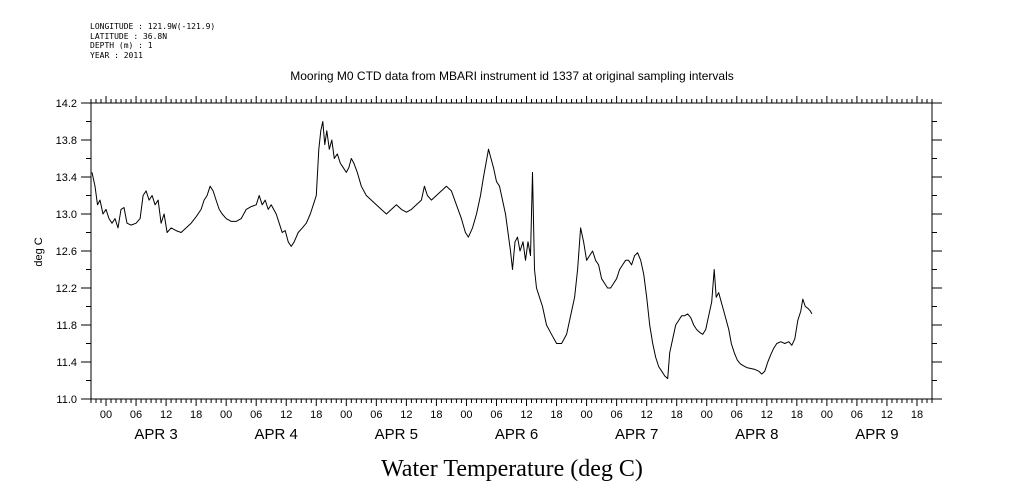 This screenshot has height=504, width=1009. I want to click on latitude-text: LATITUDE : 36.8N, so click(129, 36).